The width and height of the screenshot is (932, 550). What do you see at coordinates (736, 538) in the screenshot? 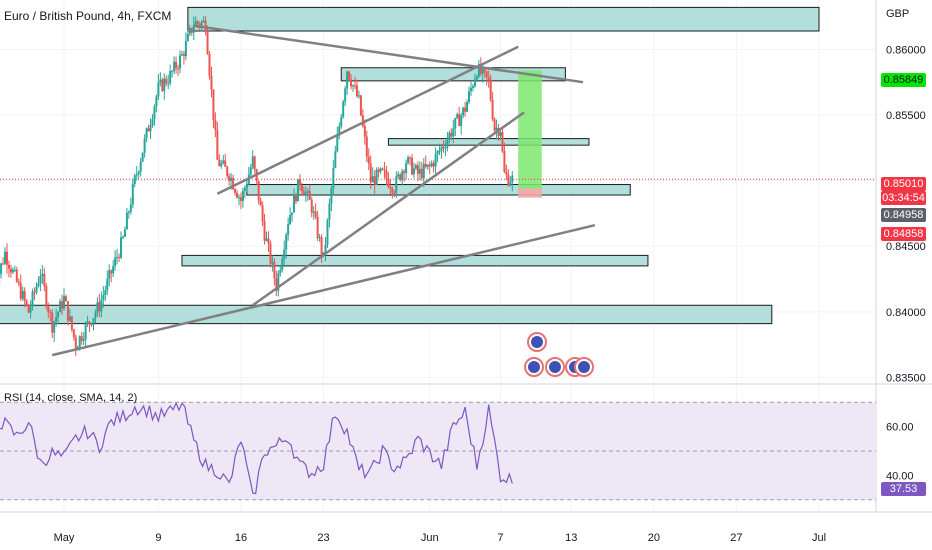
I see `x-tick-label: 27` at bounding box center [736, 538].